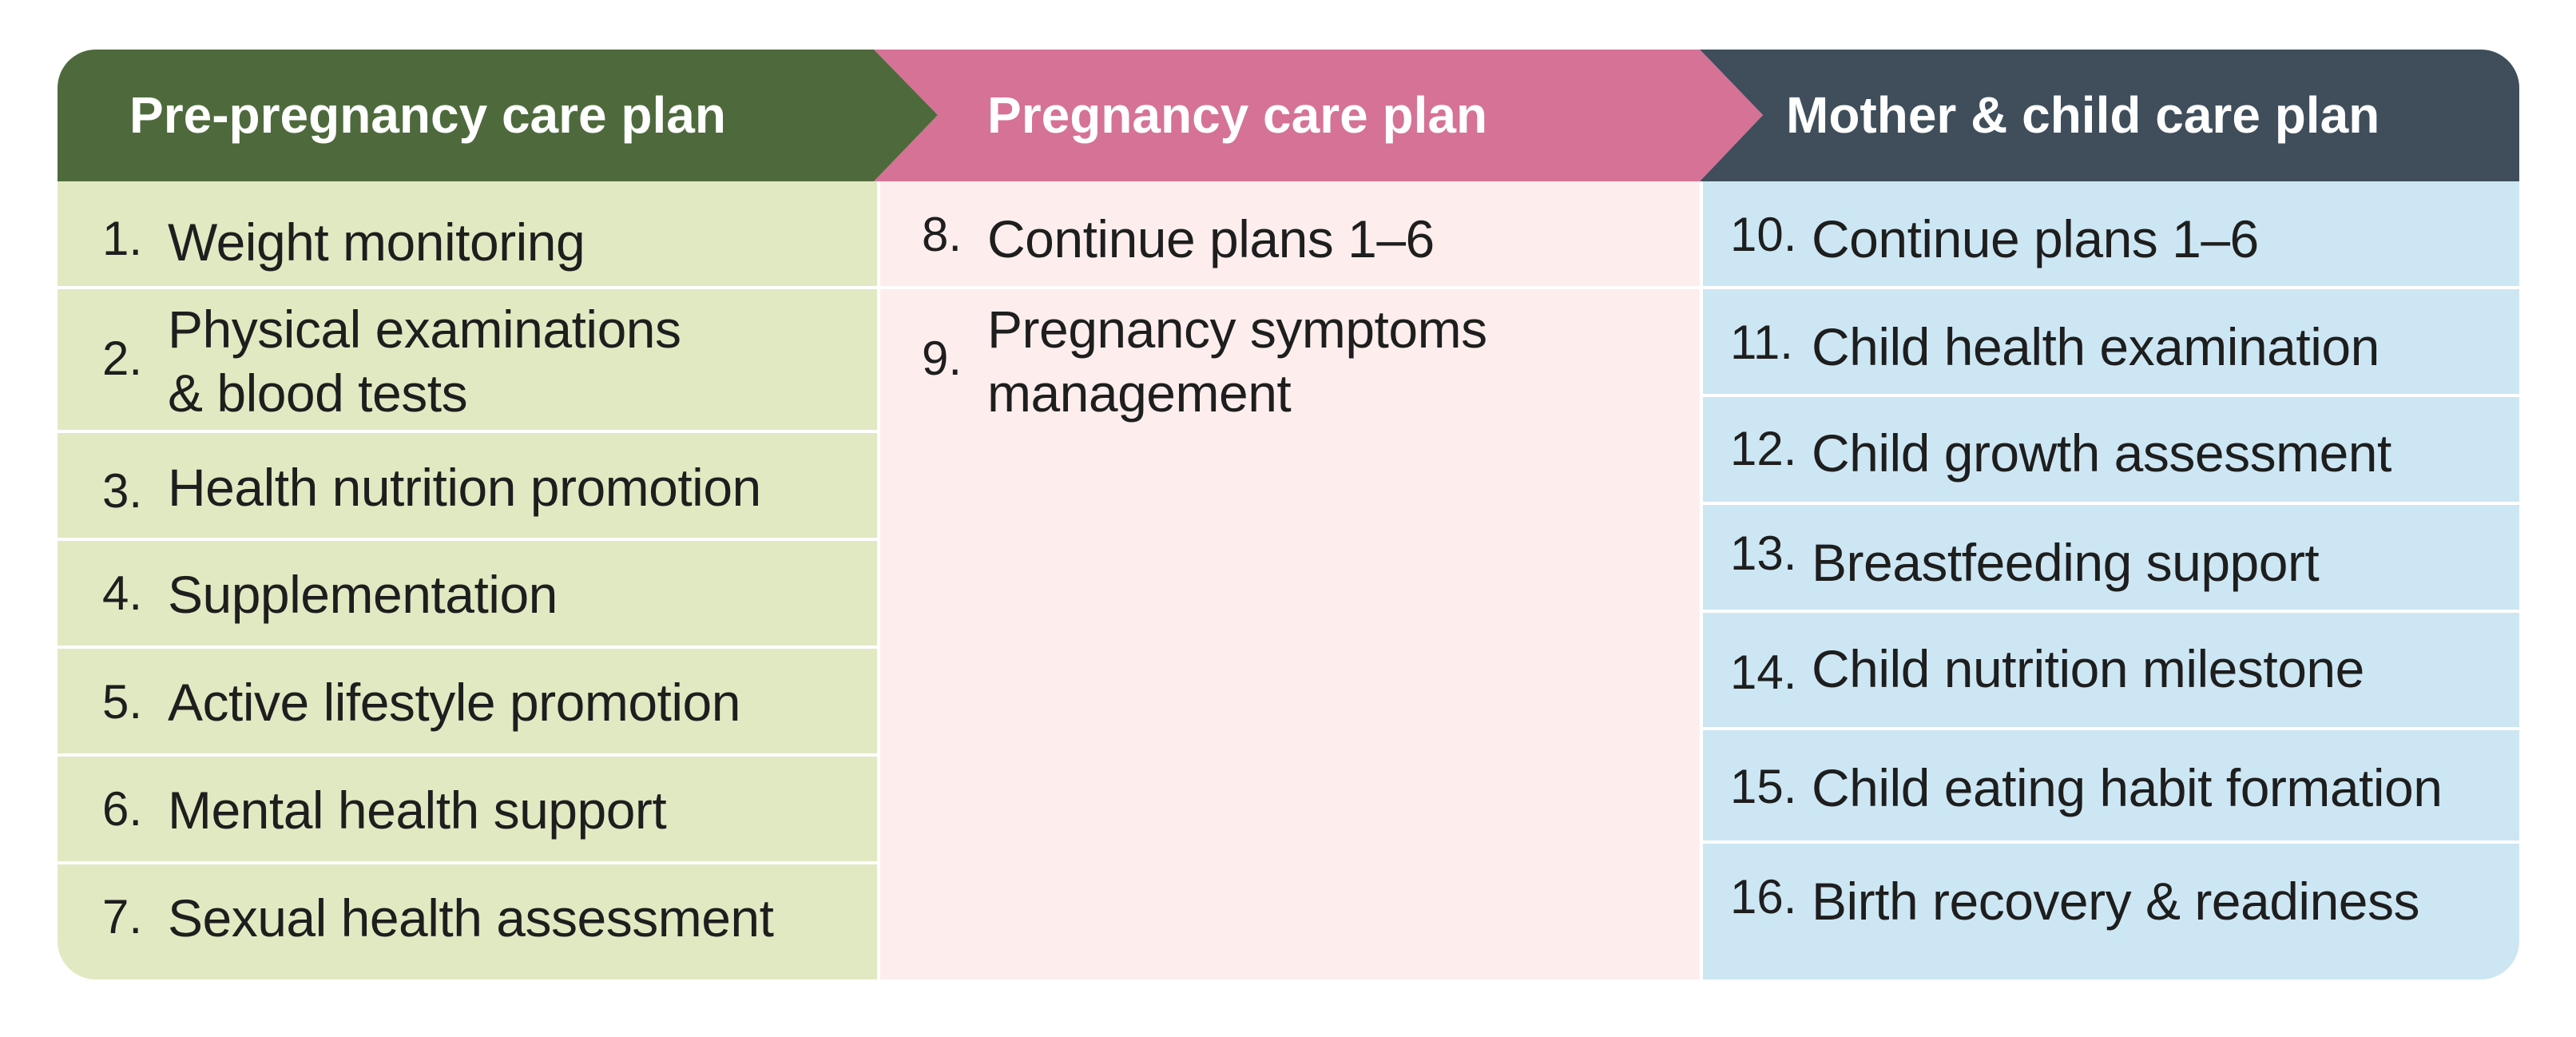  Describe the element at coordinates (122, 809) in the screenshot. I see `item-number: 6.` at that location.